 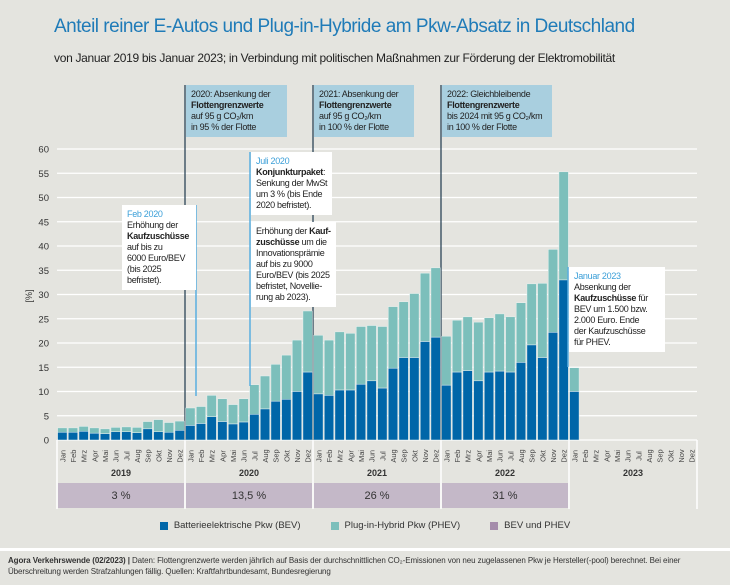 I want to click on year-total-box, so click(x=377, y=495).